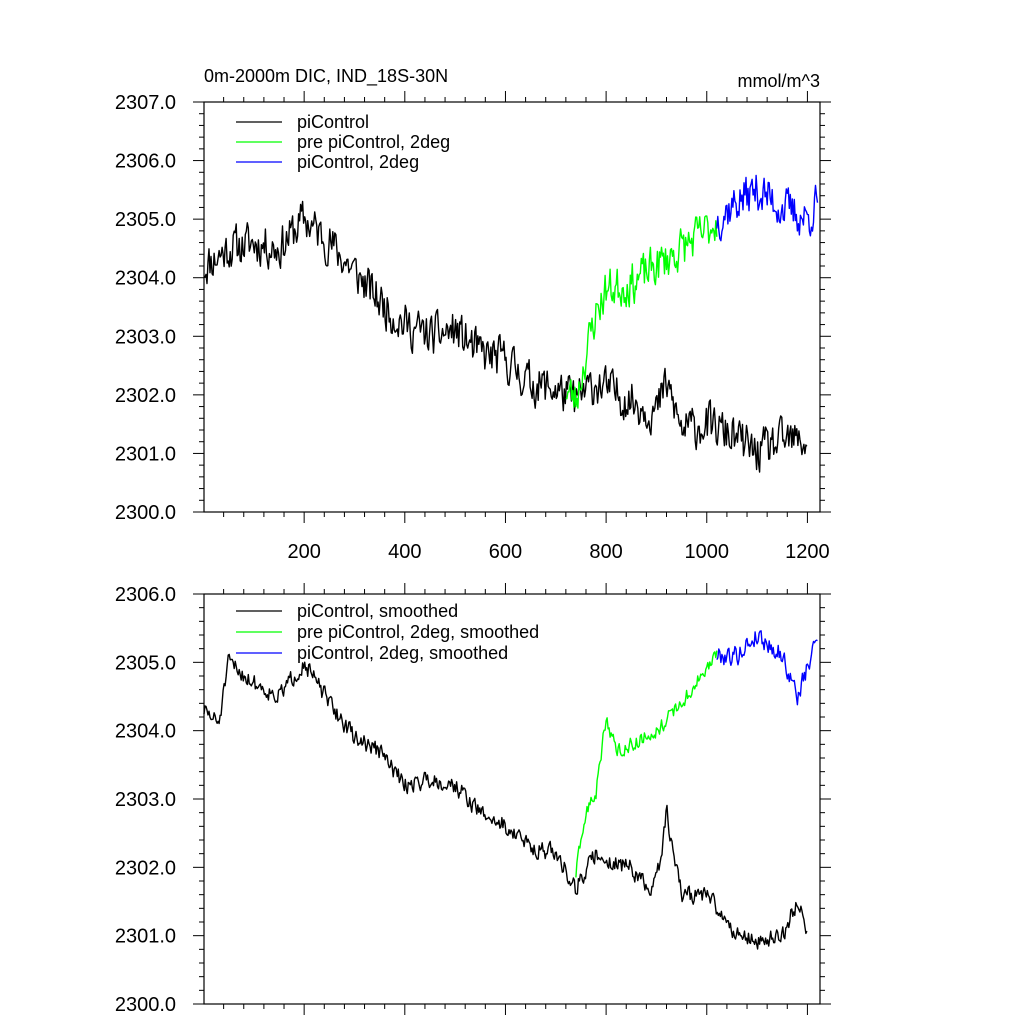 The height and width of the screenshot is (1024, 1024). I want to click on x-tick-label: 600, so click(505, 552).